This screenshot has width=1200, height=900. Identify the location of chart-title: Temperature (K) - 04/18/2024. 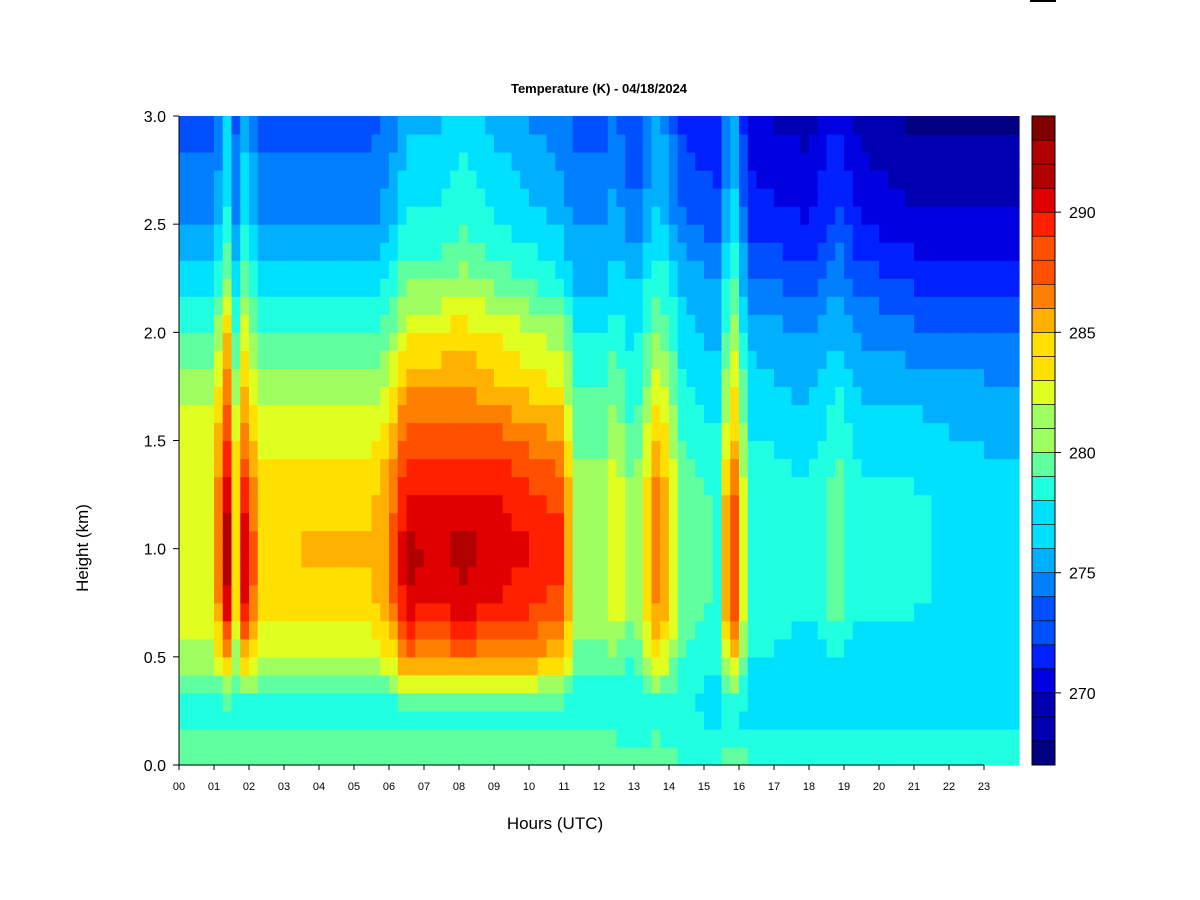
(599, 88).